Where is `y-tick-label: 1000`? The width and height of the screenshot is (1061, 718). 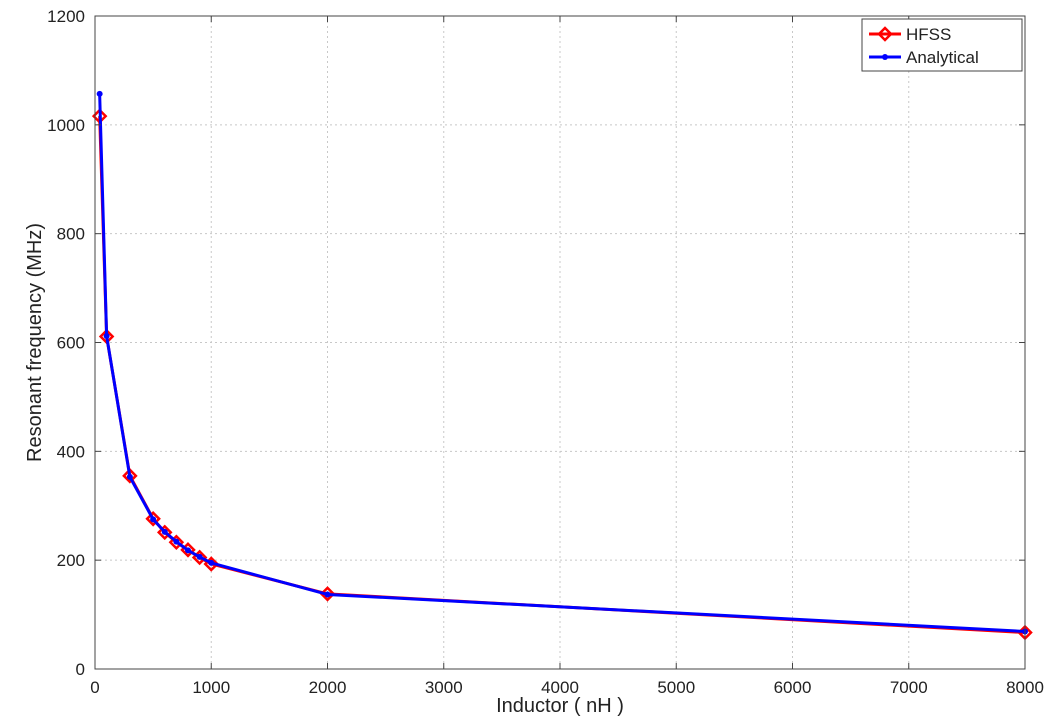 y-tick-label: 1000 is located at coordinates (66, 125).